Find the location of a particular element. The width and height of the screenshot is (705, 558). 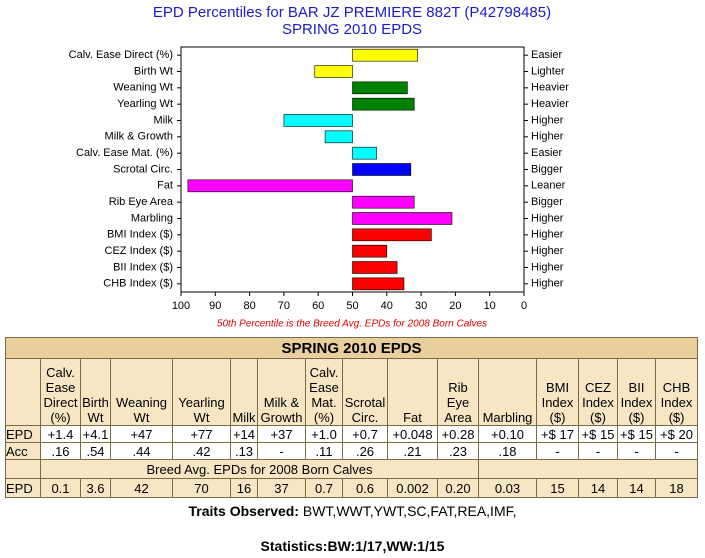

x-tick-label: 100 is located at coordinates (181, 306).